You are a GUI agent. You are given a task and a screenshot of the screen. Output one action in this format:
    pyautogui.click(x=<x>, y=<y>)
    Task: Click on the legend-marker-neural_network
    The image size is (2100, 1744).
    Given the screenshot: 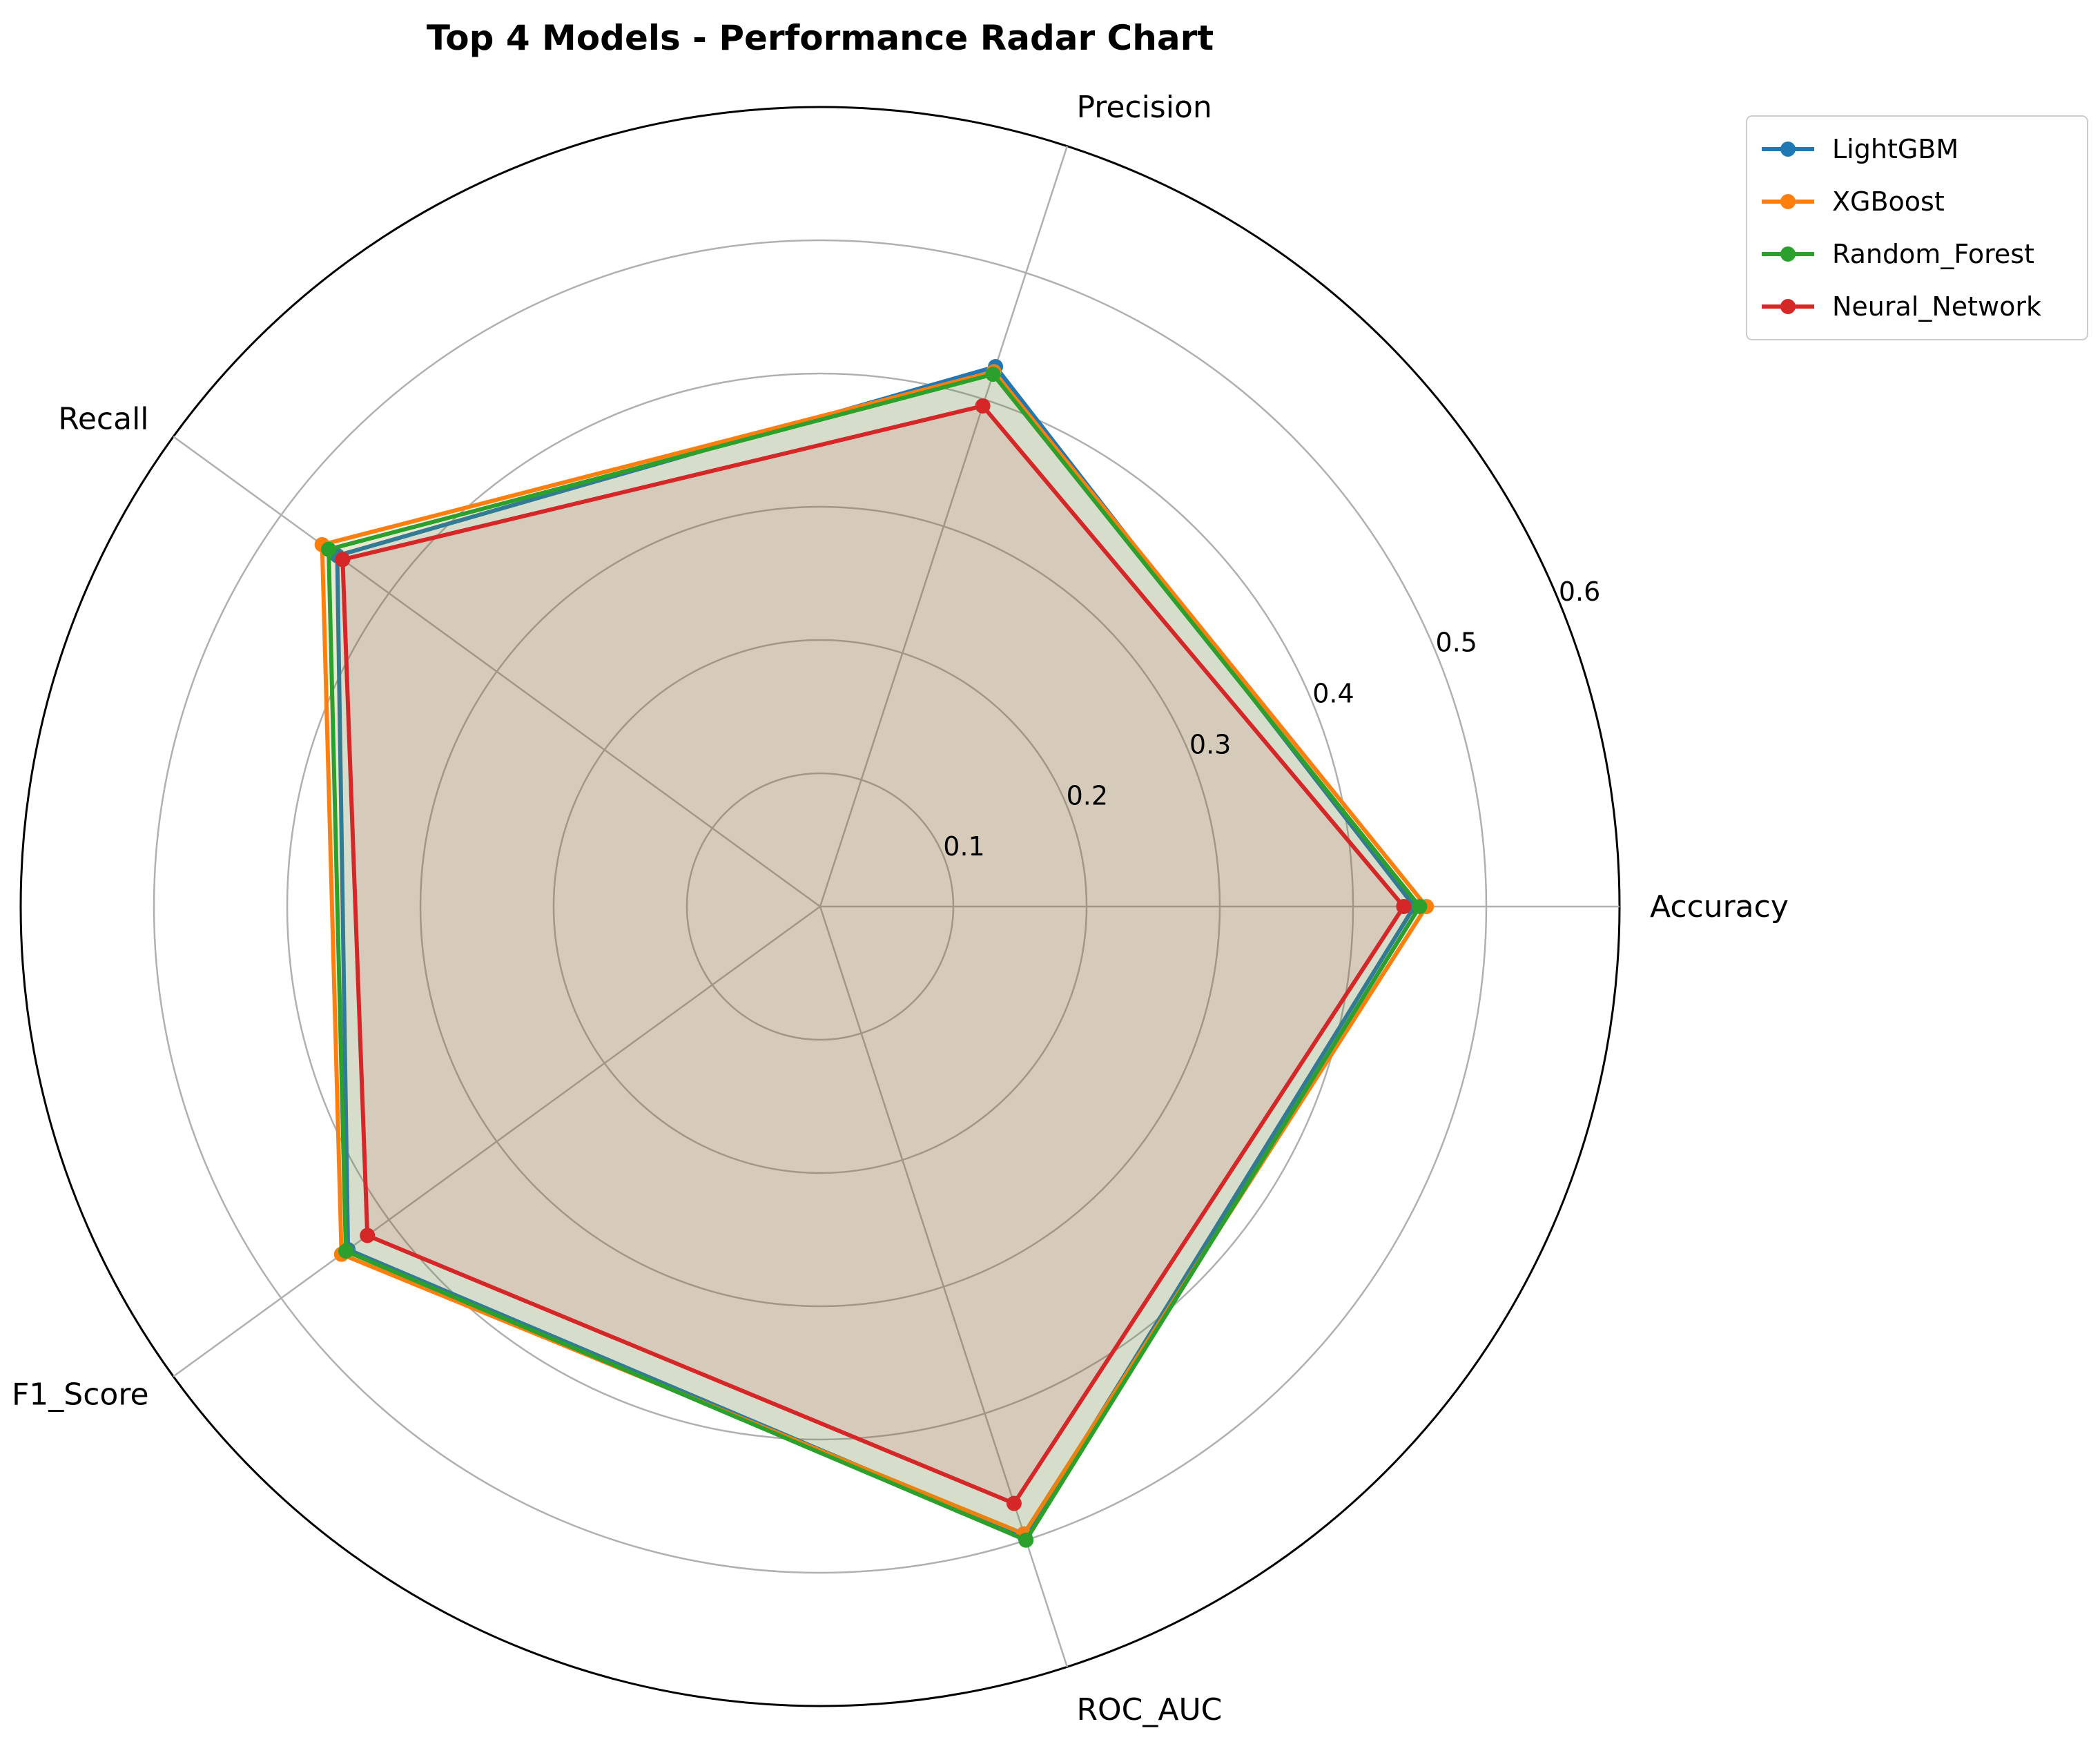 What is the action you would take?
    pyautogui.click(x=1788, y=306)
    